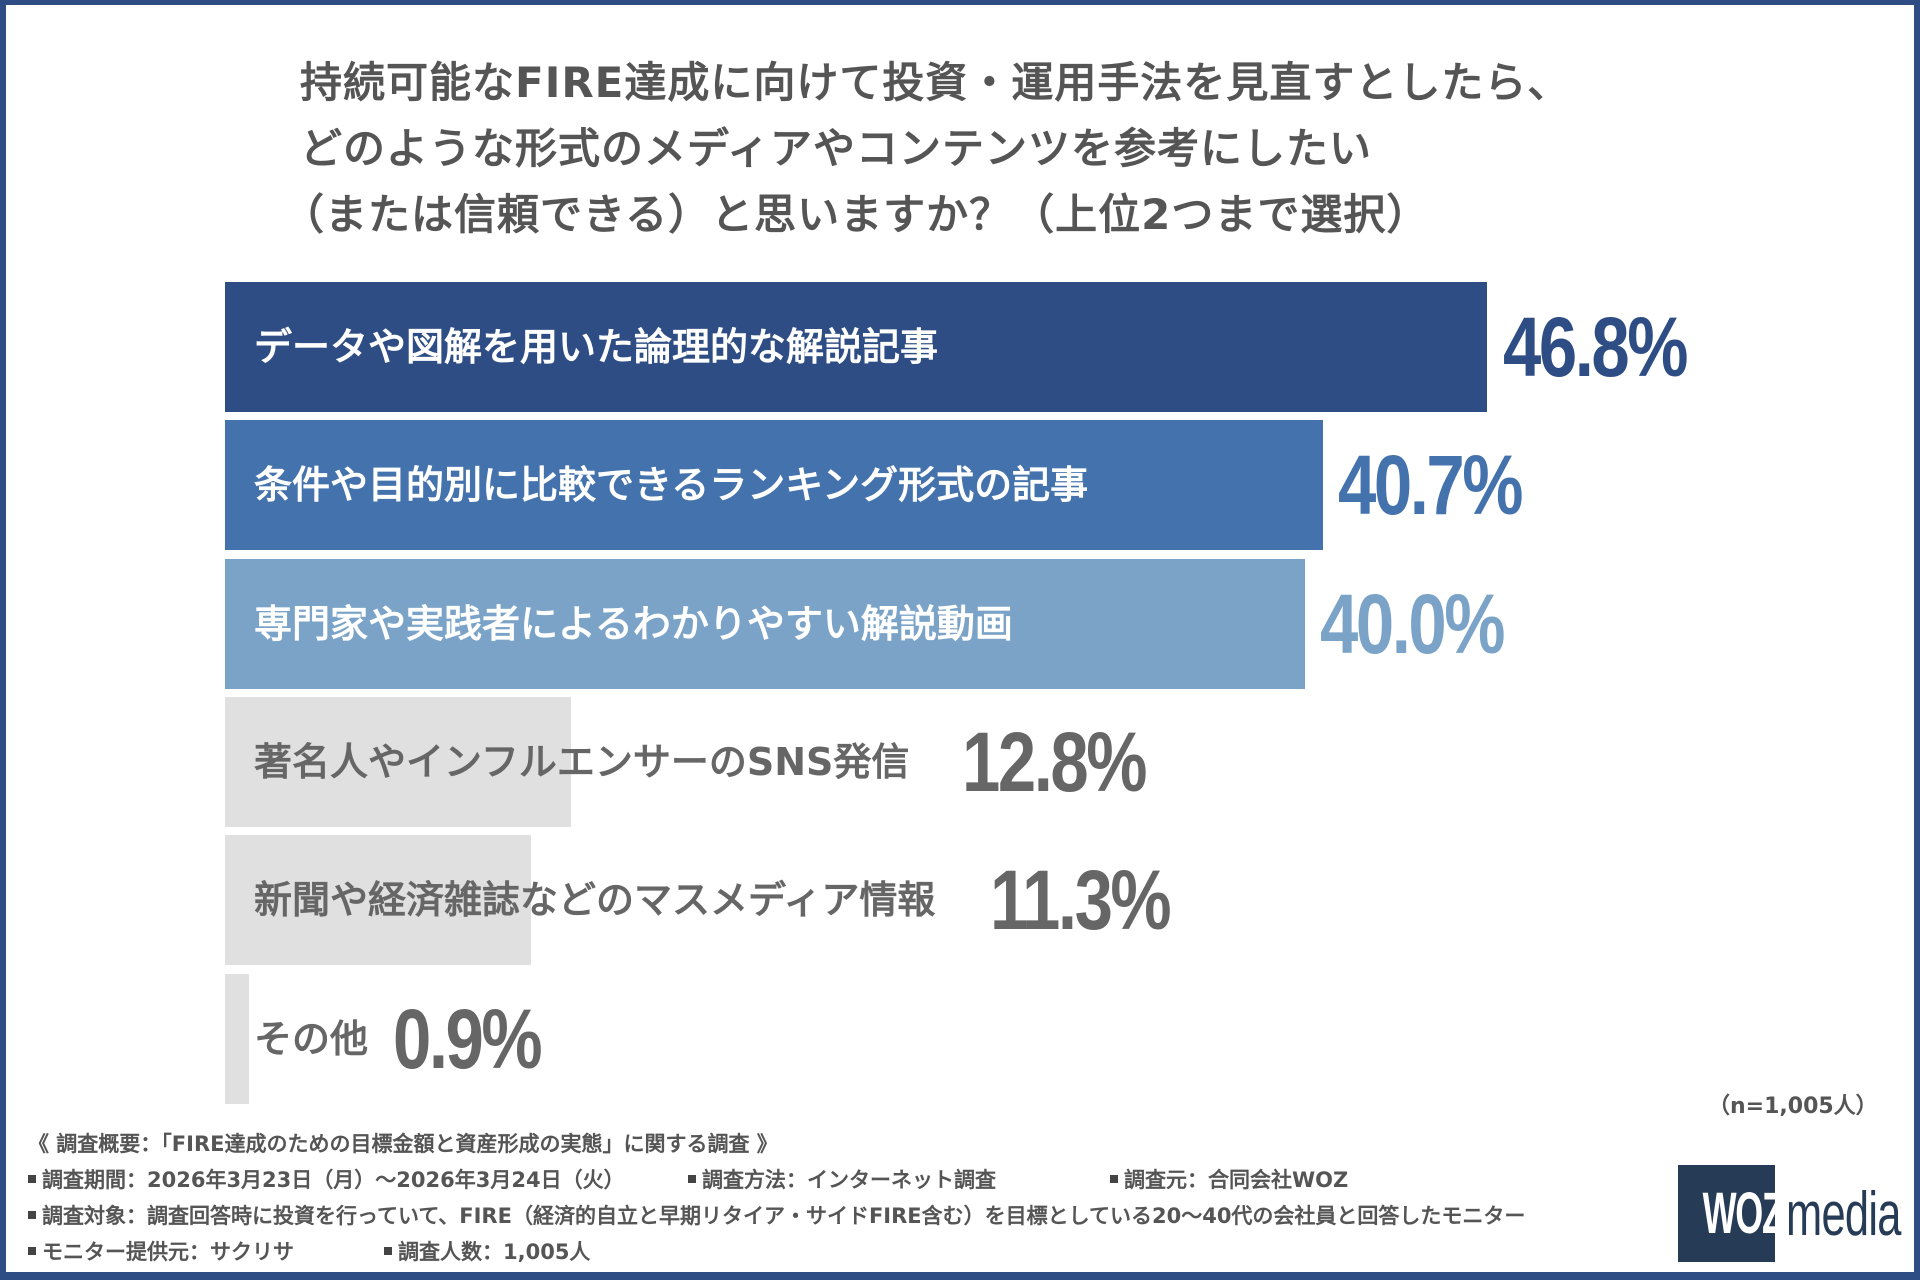 The image size is (1920, 1280). I want to click on footer-count: 調査人数：1,005人, so click(494, 1252).